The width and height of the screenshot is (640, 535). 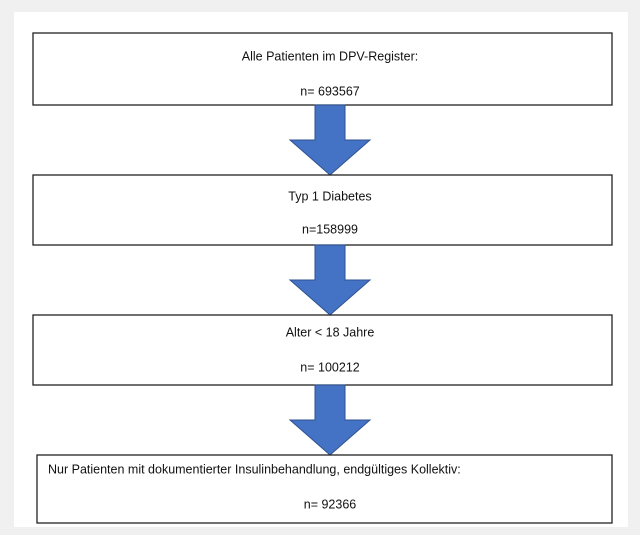 I want to click on node-count: n= 100212, so click(x=329, y=367).